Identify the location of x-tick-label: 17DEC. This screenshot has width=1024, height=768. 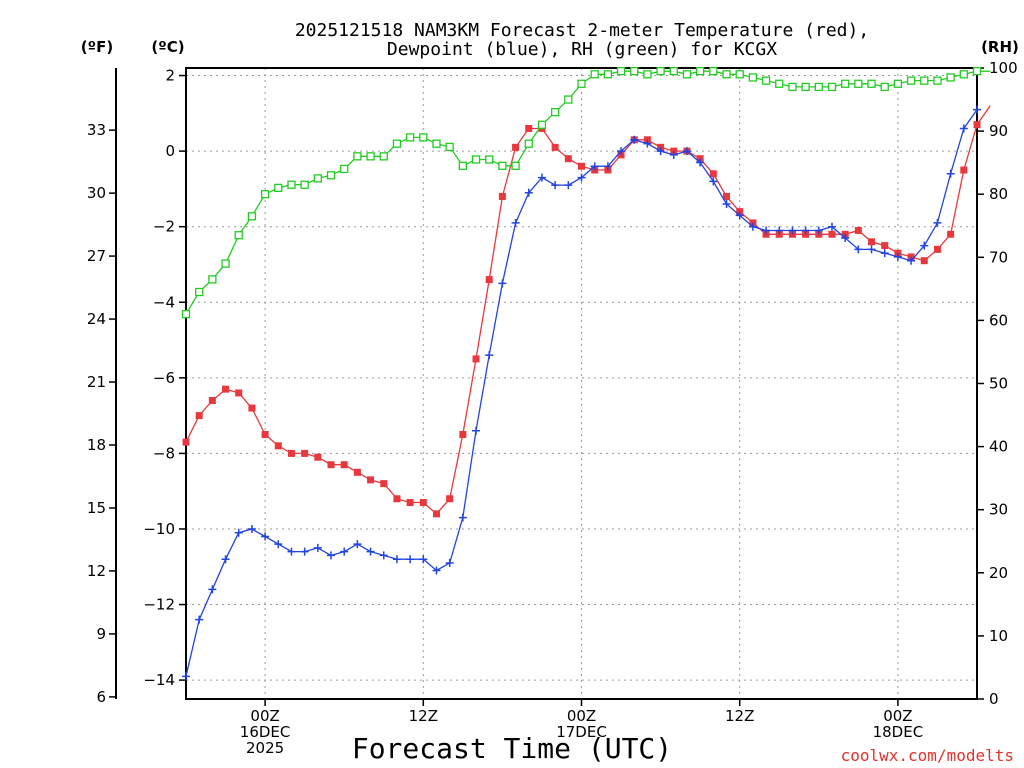
(581, 732).